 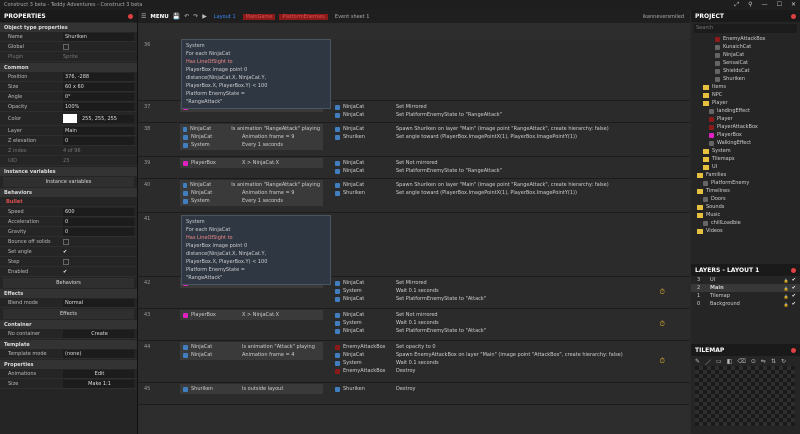 What do you see at coordinates (68, 283) in the screenshot?
I see `behaviors-button: Behaviors` at bounding box center [68, 283].